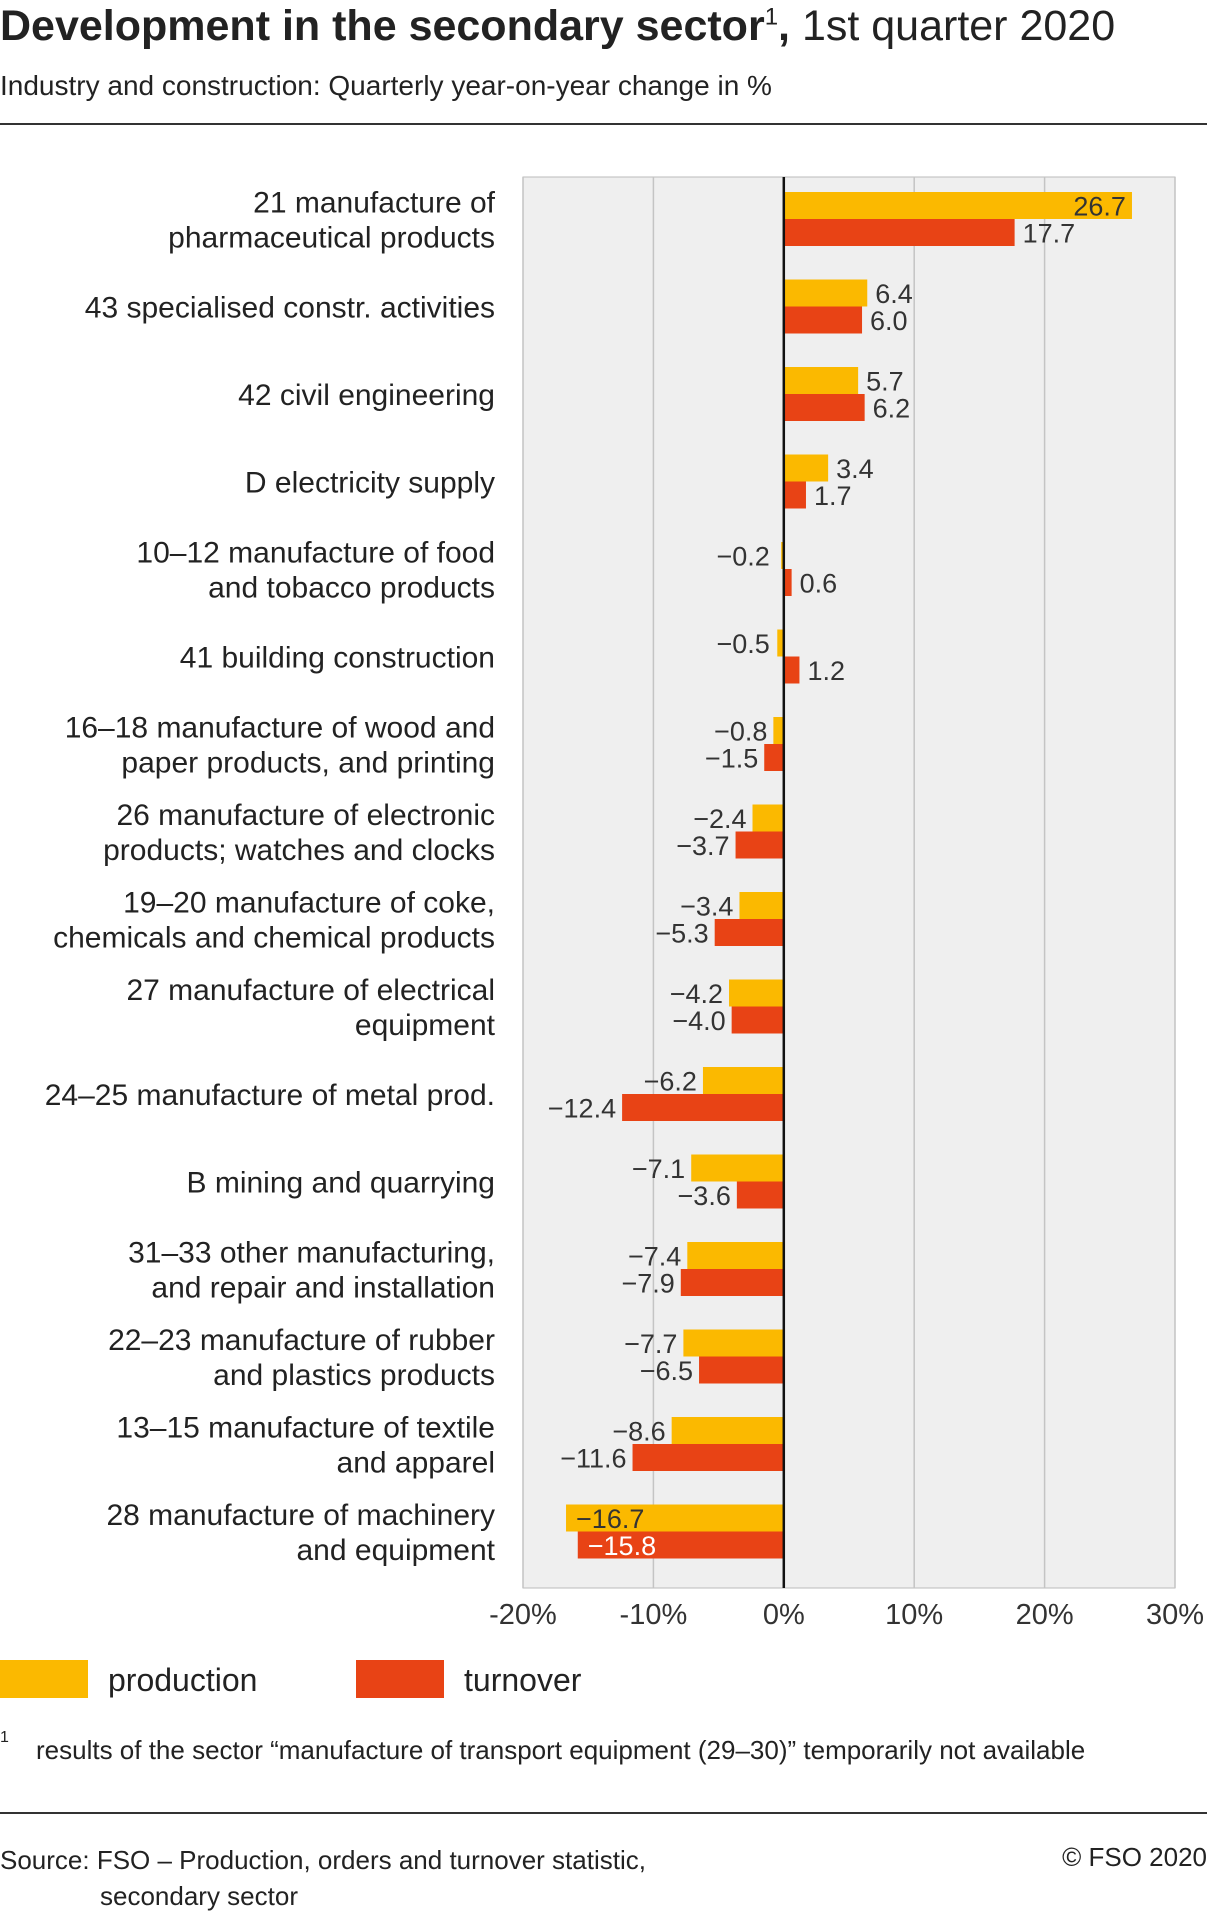 The width and height of the screenshot is (1207, 1914). What do you see at coordinates (704, 1196) in the screenshot?
I see `value-label-turnover: −3.6` at bounding box center [704, 1196].